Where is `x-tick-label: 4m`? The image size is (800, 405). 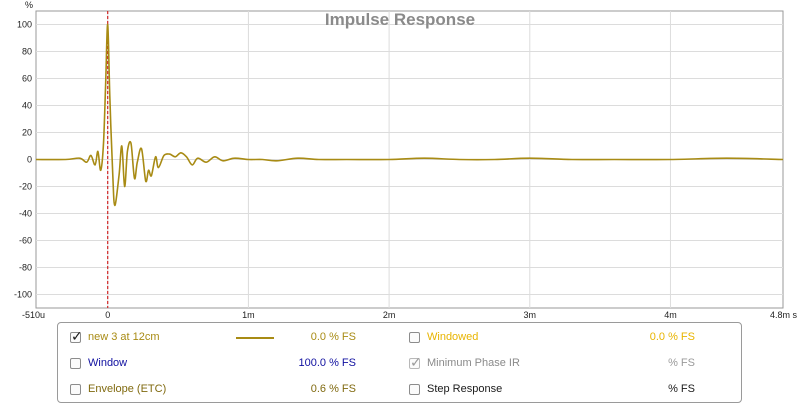 x-tick-label: 4m is located at coordinates (670, 315).